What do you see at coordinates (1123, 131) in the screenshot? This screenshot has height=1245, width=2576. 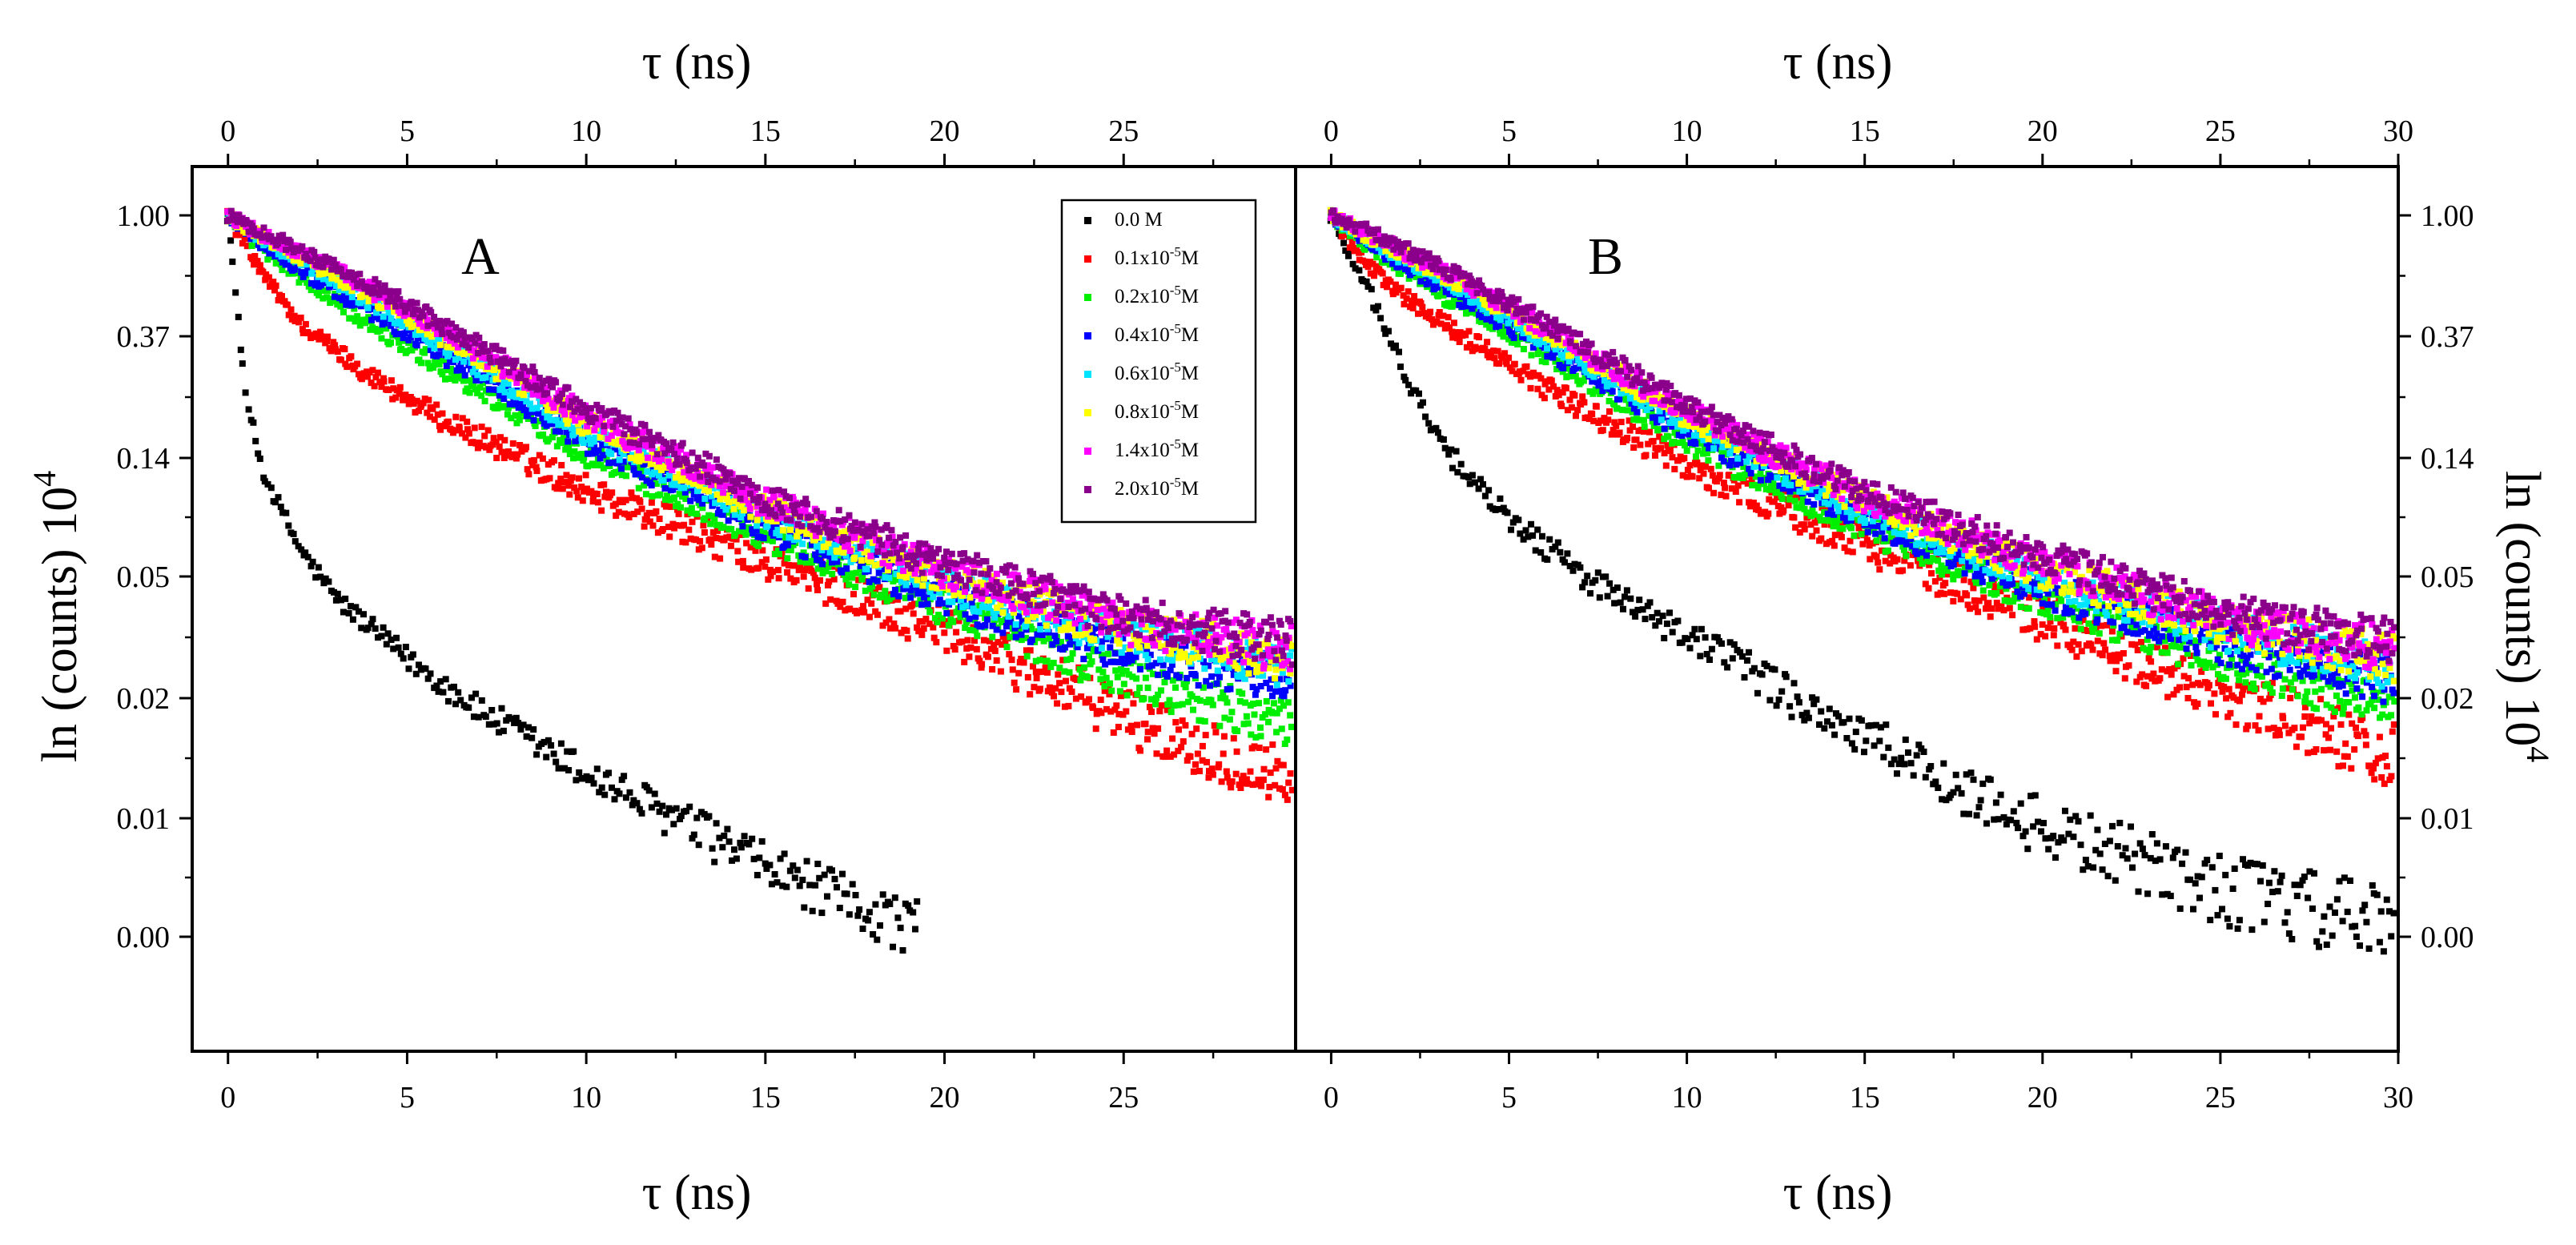 I see `x2-tick-label: 25` at bounding box center [1123, 131].